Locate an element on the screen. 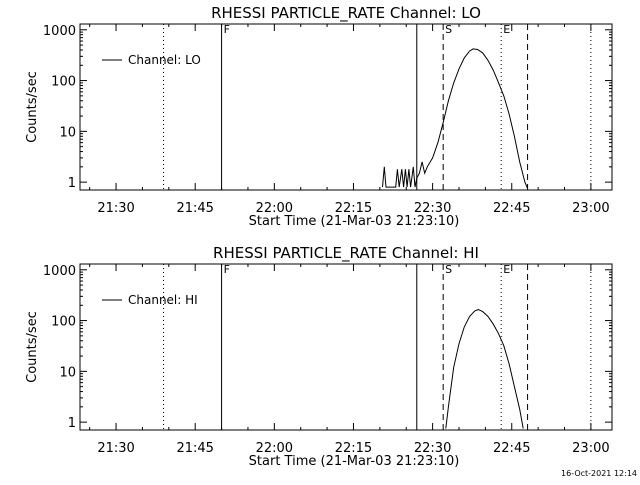 This screenshot has height=485, width=640. legend-label: Channel: HI is located at coordinates (163, 300).